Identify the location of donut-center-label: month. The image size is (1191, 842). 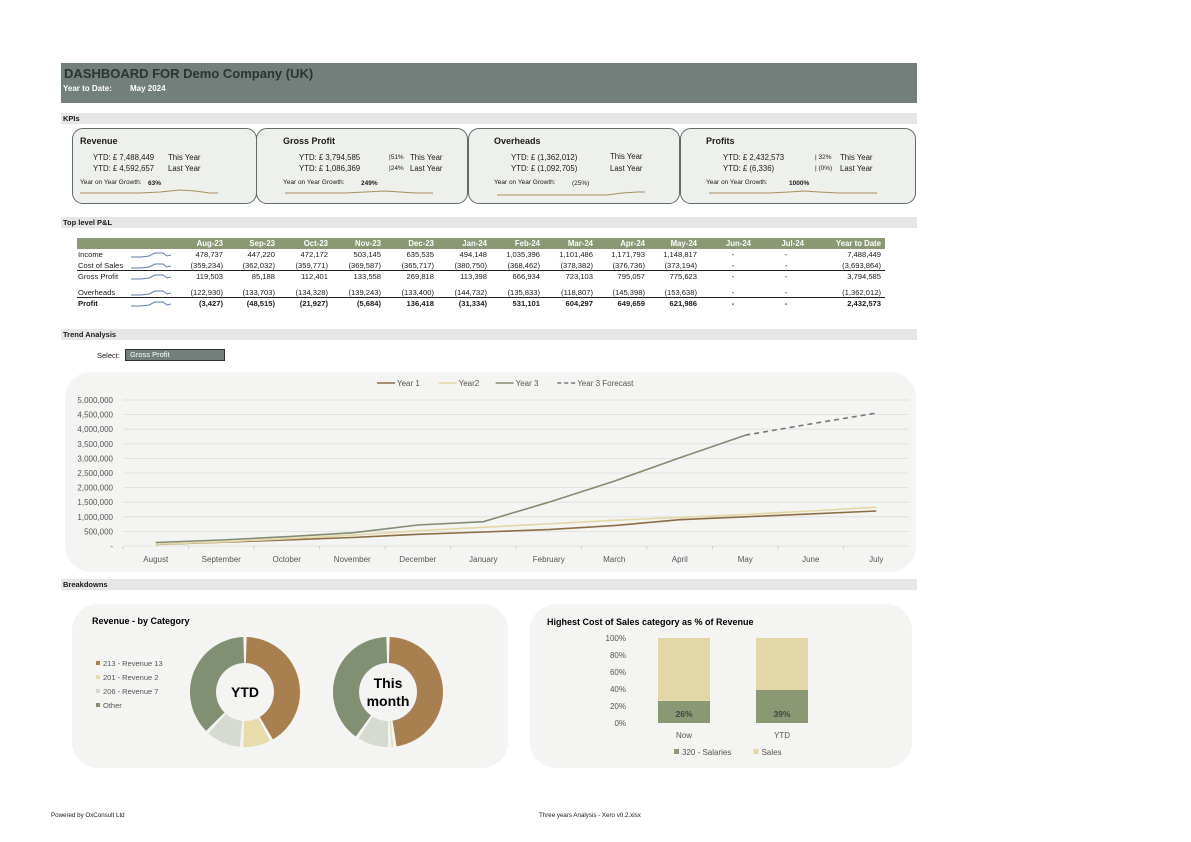
(388, 701).